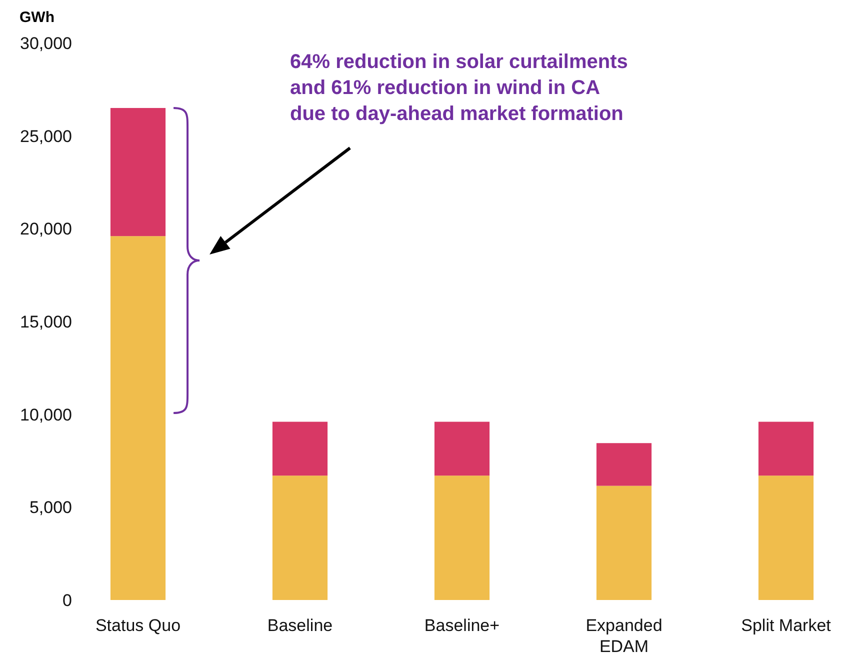 The width and height of the screenshot is (843, 662). What do you see at coordinates (46, 322) in the screenshot?
I see `y-tick-label: 15,000` at bounding box center [46, 322].